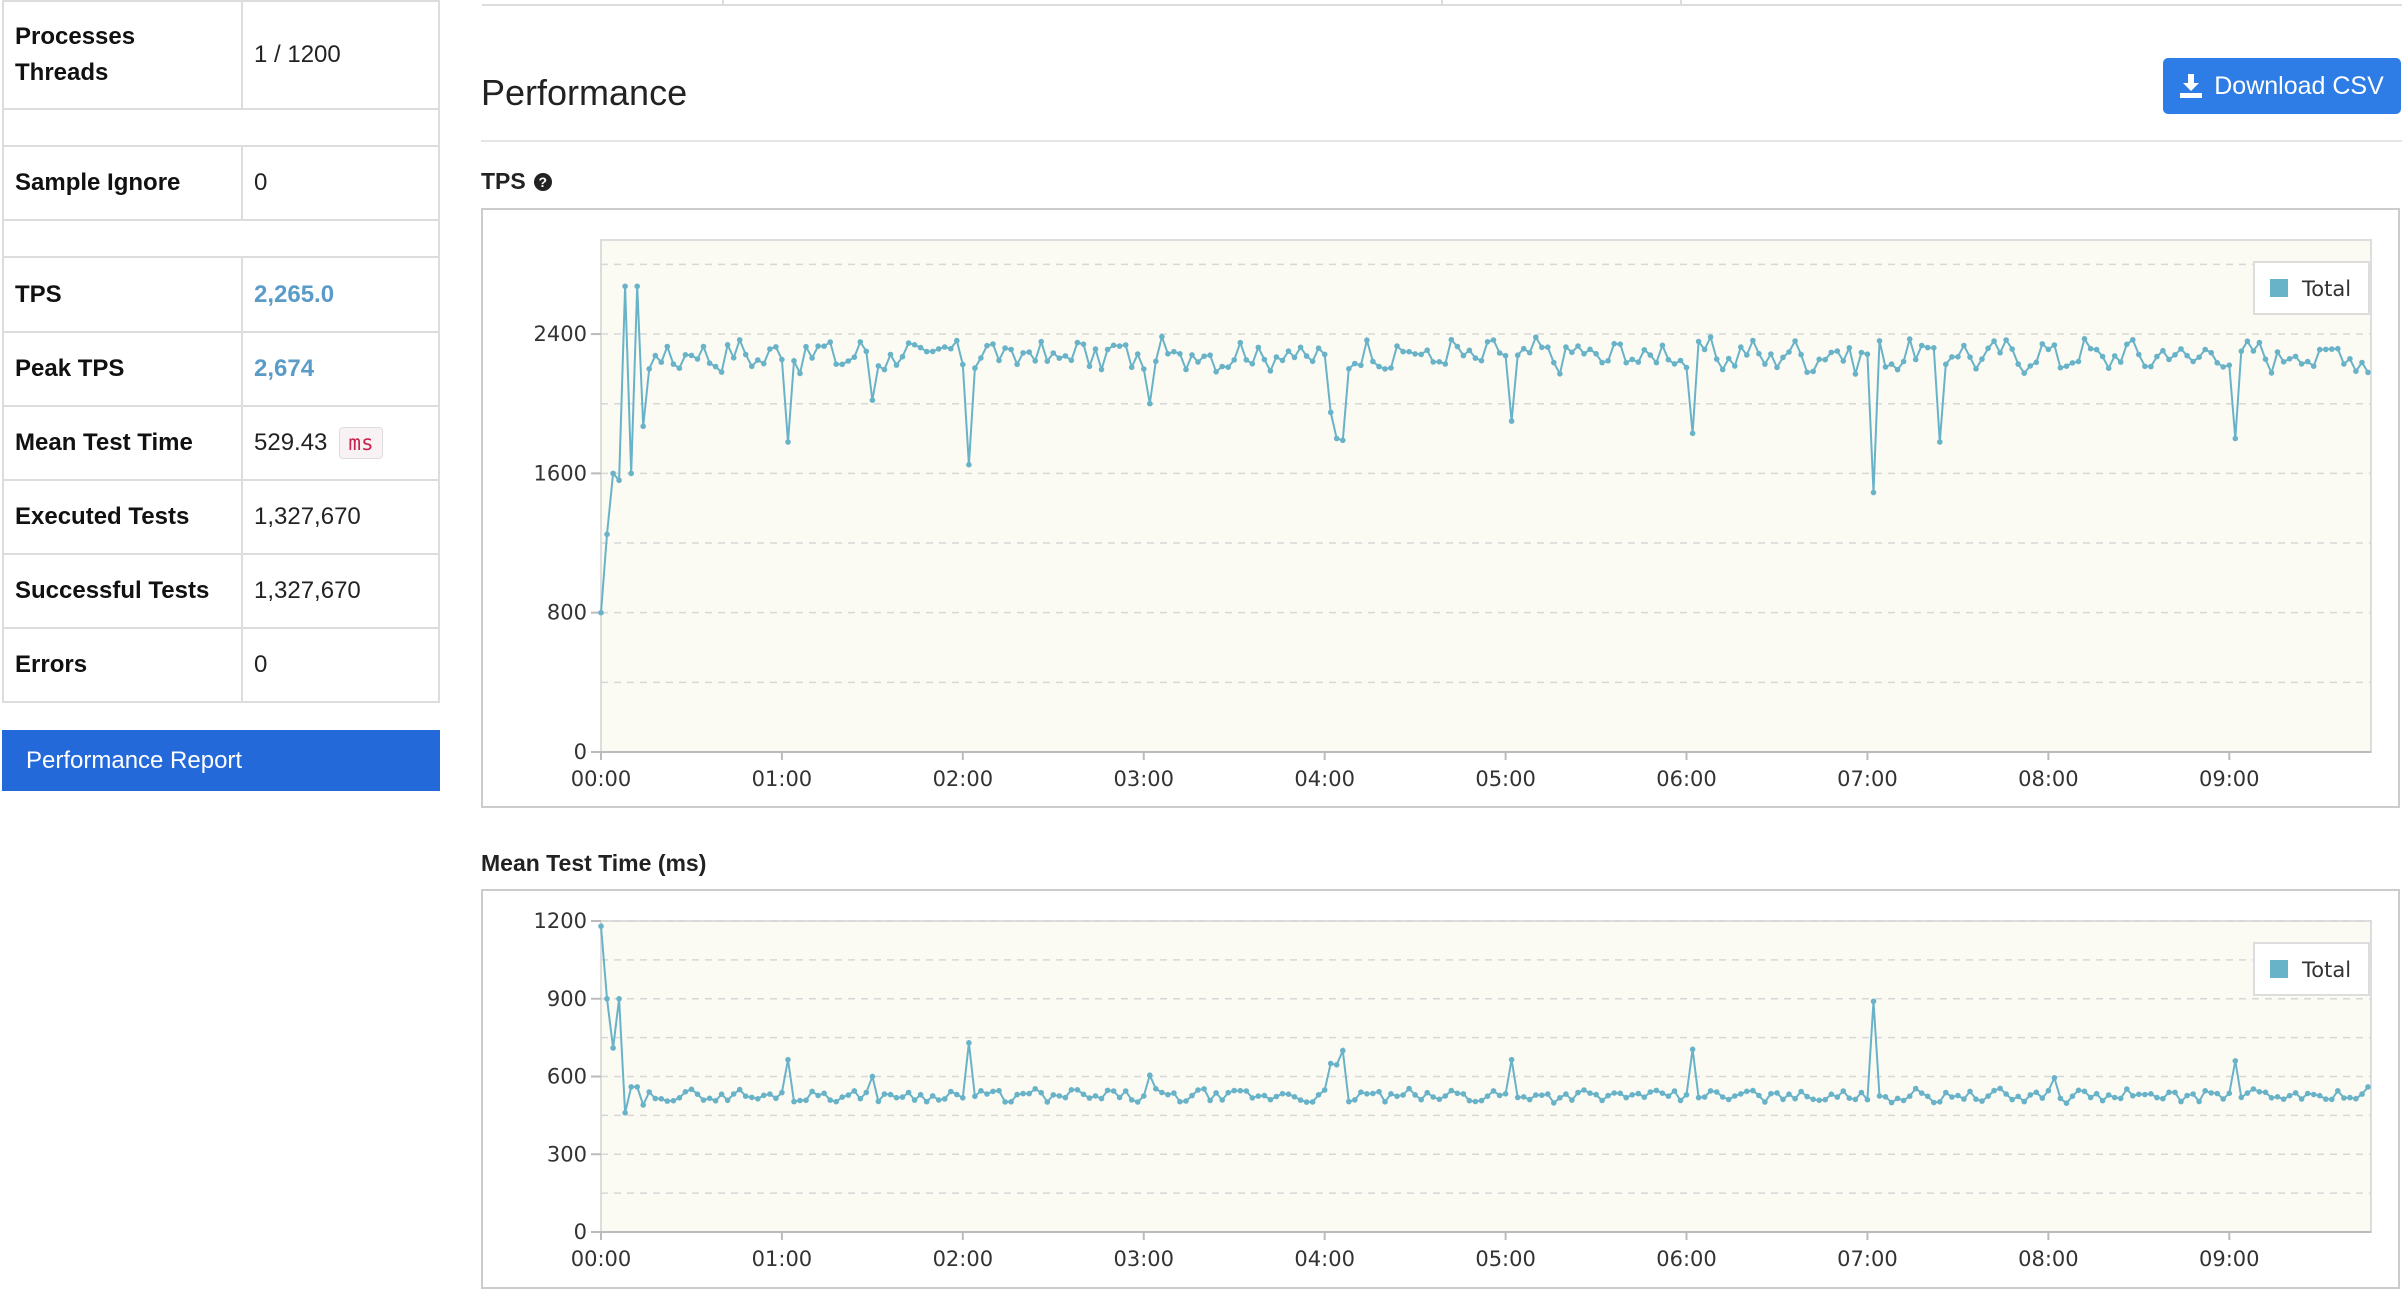 The height and width of the screenshot is (1302, 2402). Describe the element at coordinates (291, 442) in the screenshot. I see `mean-test-time-value: 529.43` at that location.